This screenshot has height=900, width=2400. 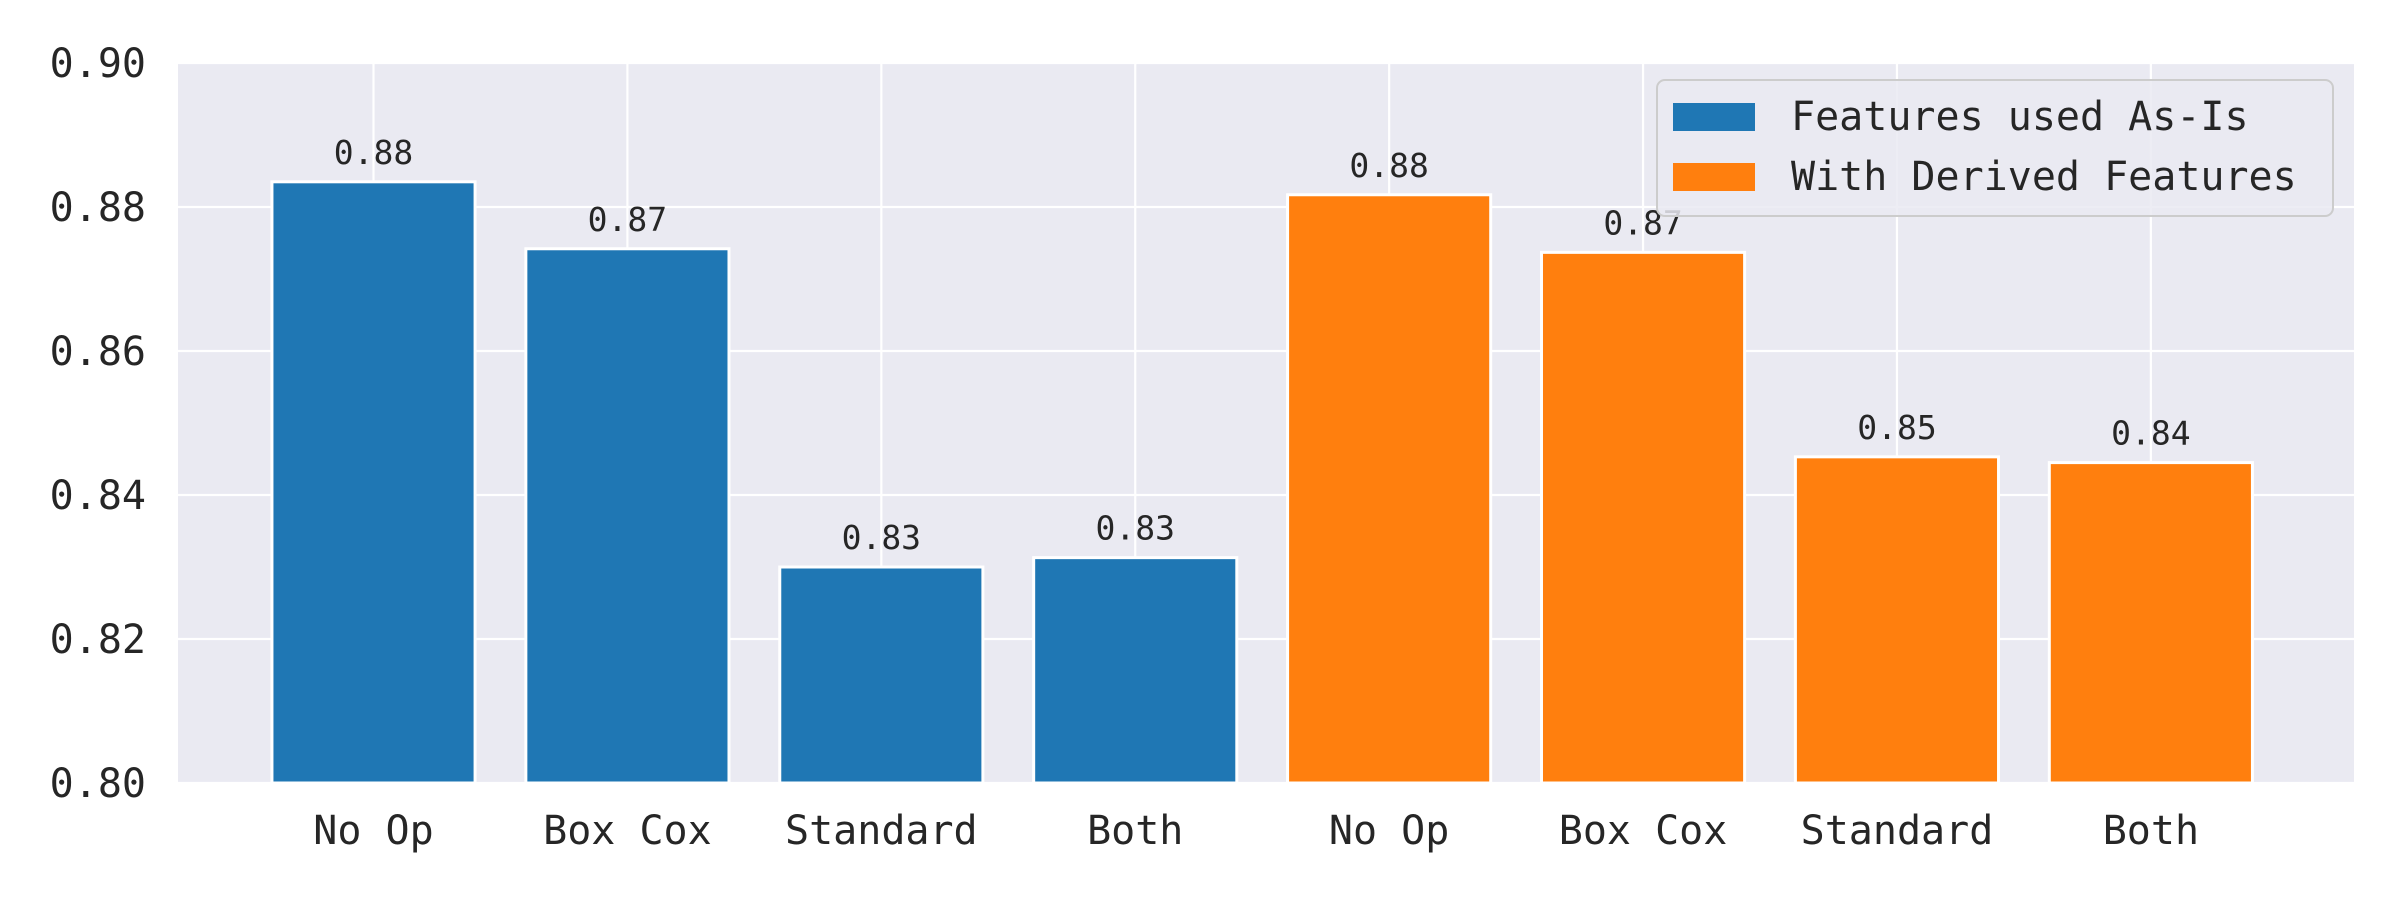 I want to click on y-tick-label: 0.90, so click(x=98, y=64).